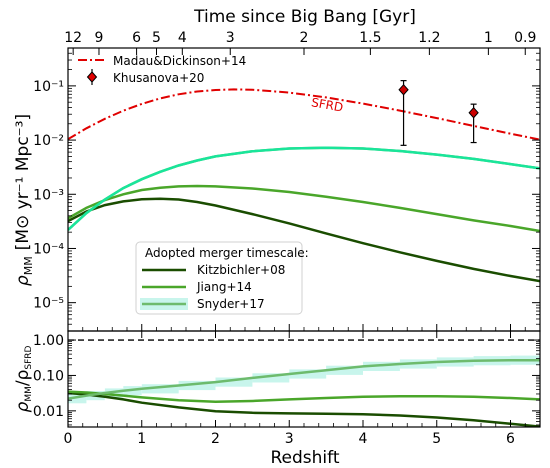 Image resolution: width=550 pixels, height=468 pixels. What do you see at coordinates (429, 38) in the screenshot?
I see `top-tick-label: 1.2` at bounding box center [429, 38].